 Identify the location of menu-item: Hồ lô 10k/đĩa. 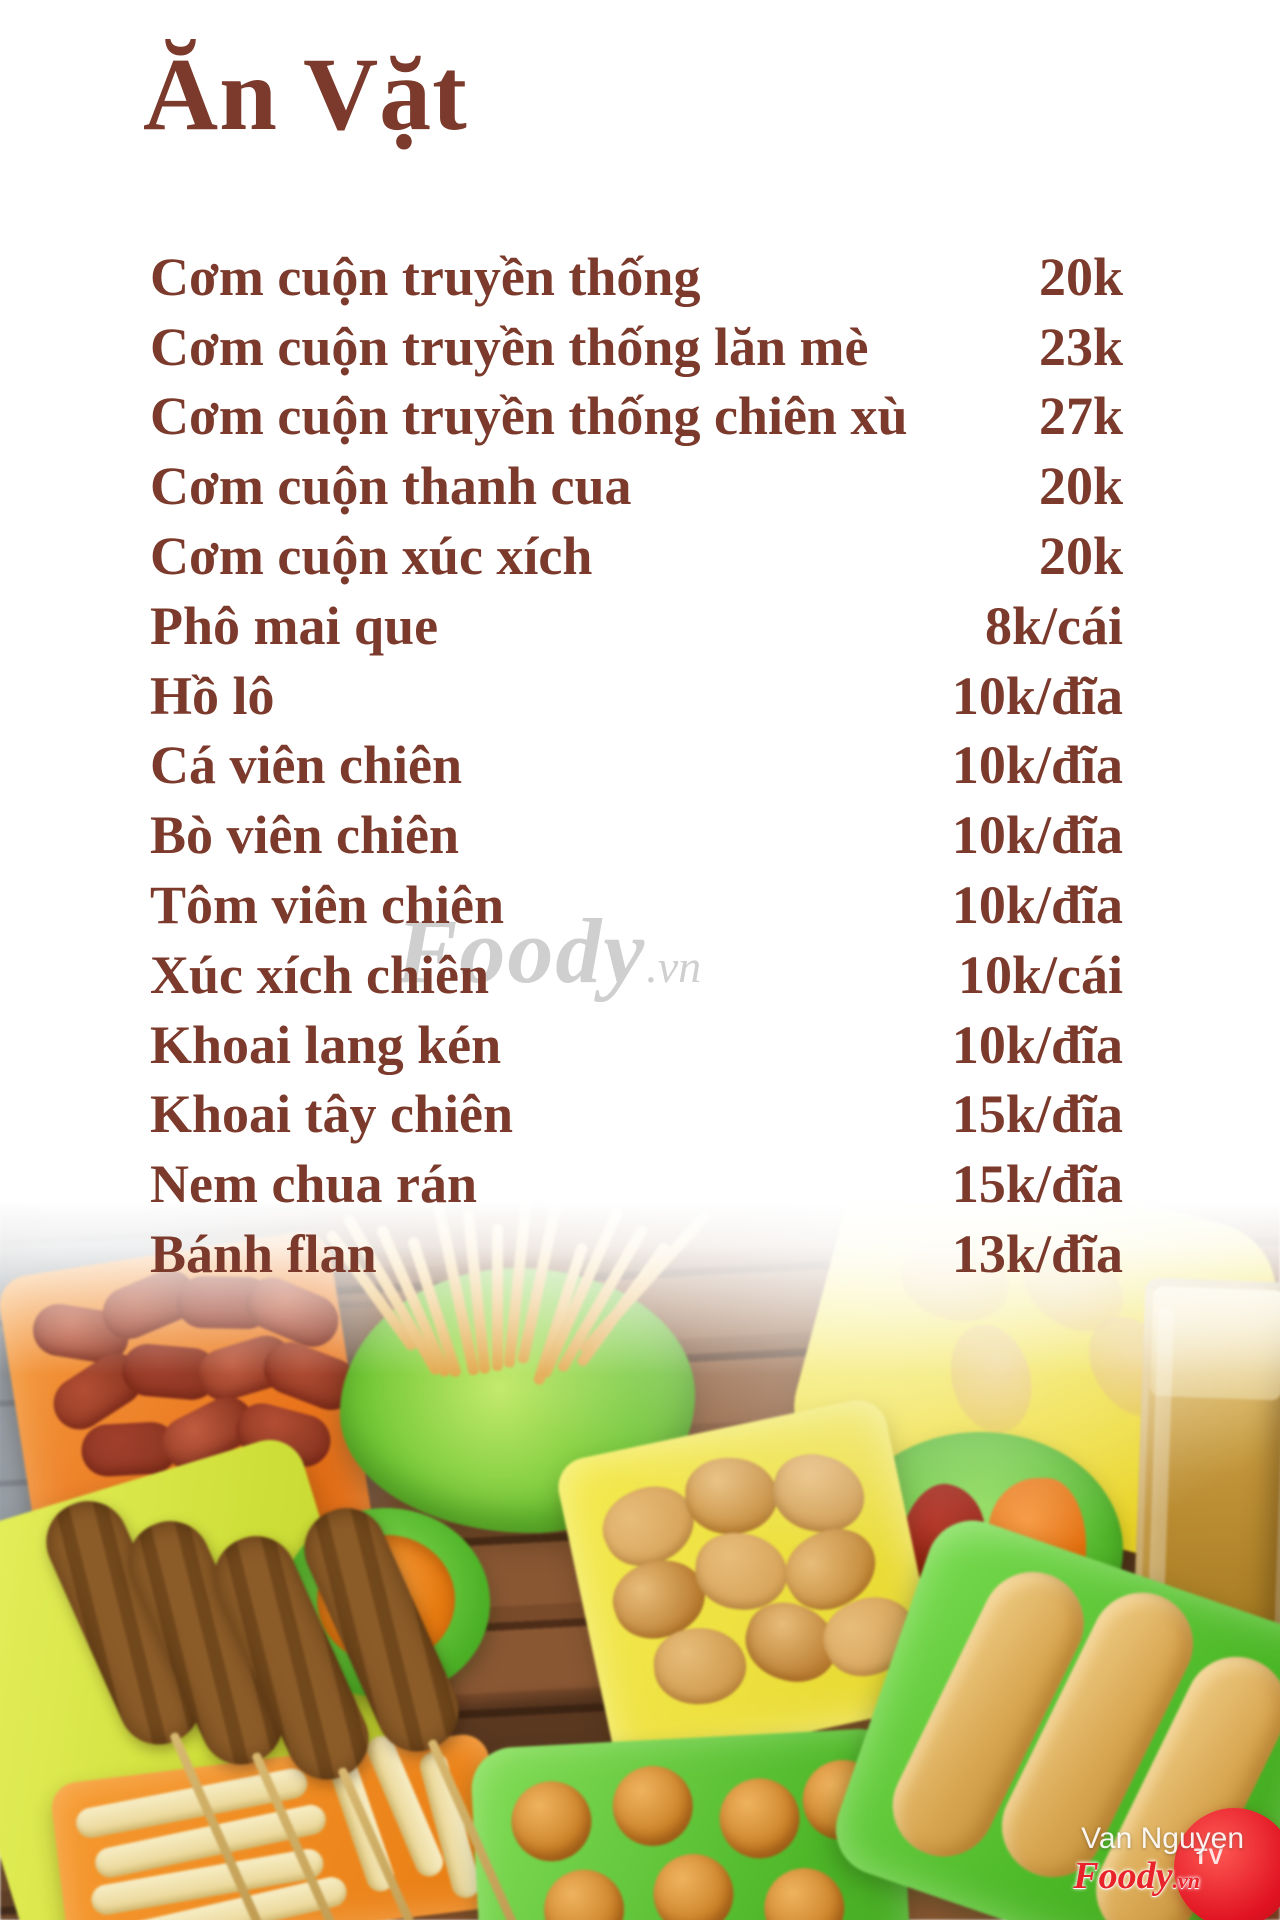
(636, 696).